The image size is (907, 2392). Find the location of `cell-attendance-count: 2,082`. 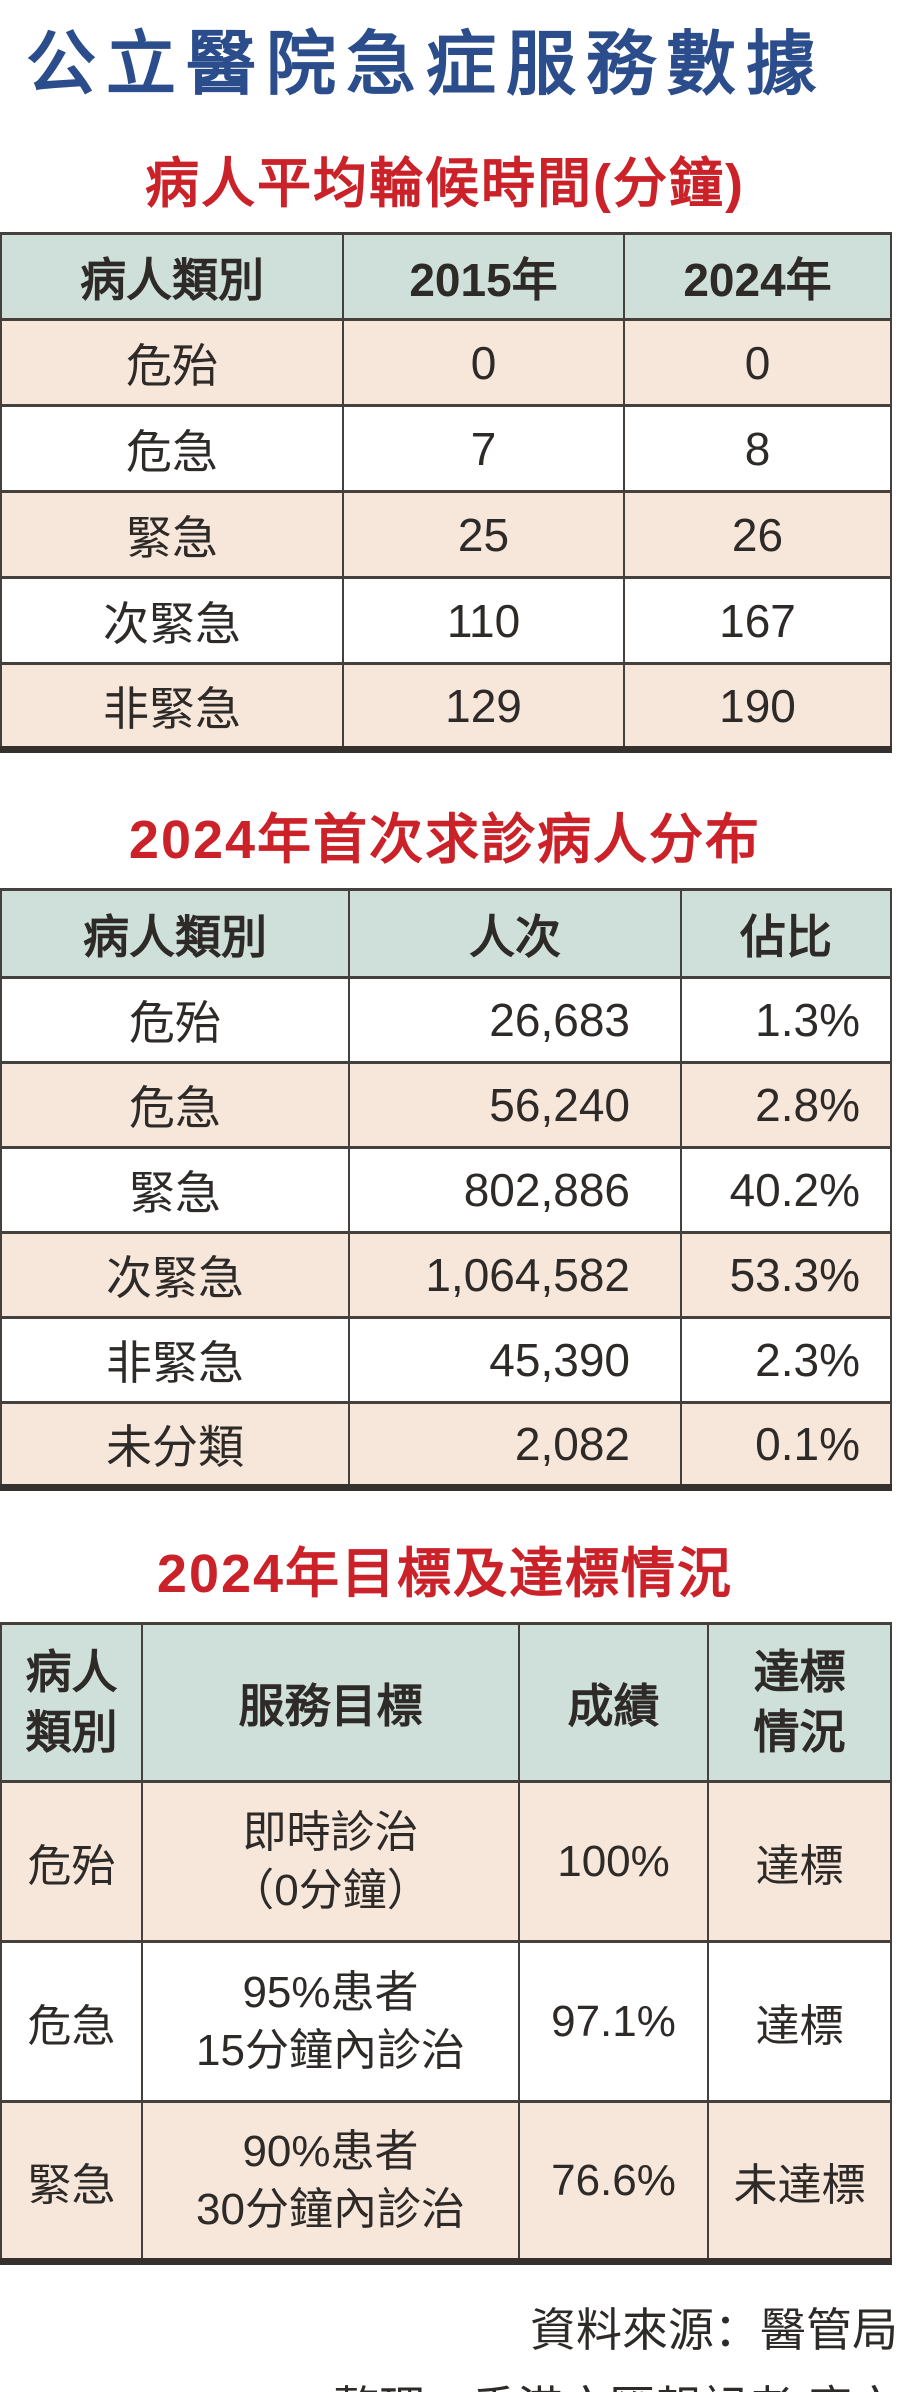

cell-attendance-count: 2,082 is located at coordinates (515, 1445).